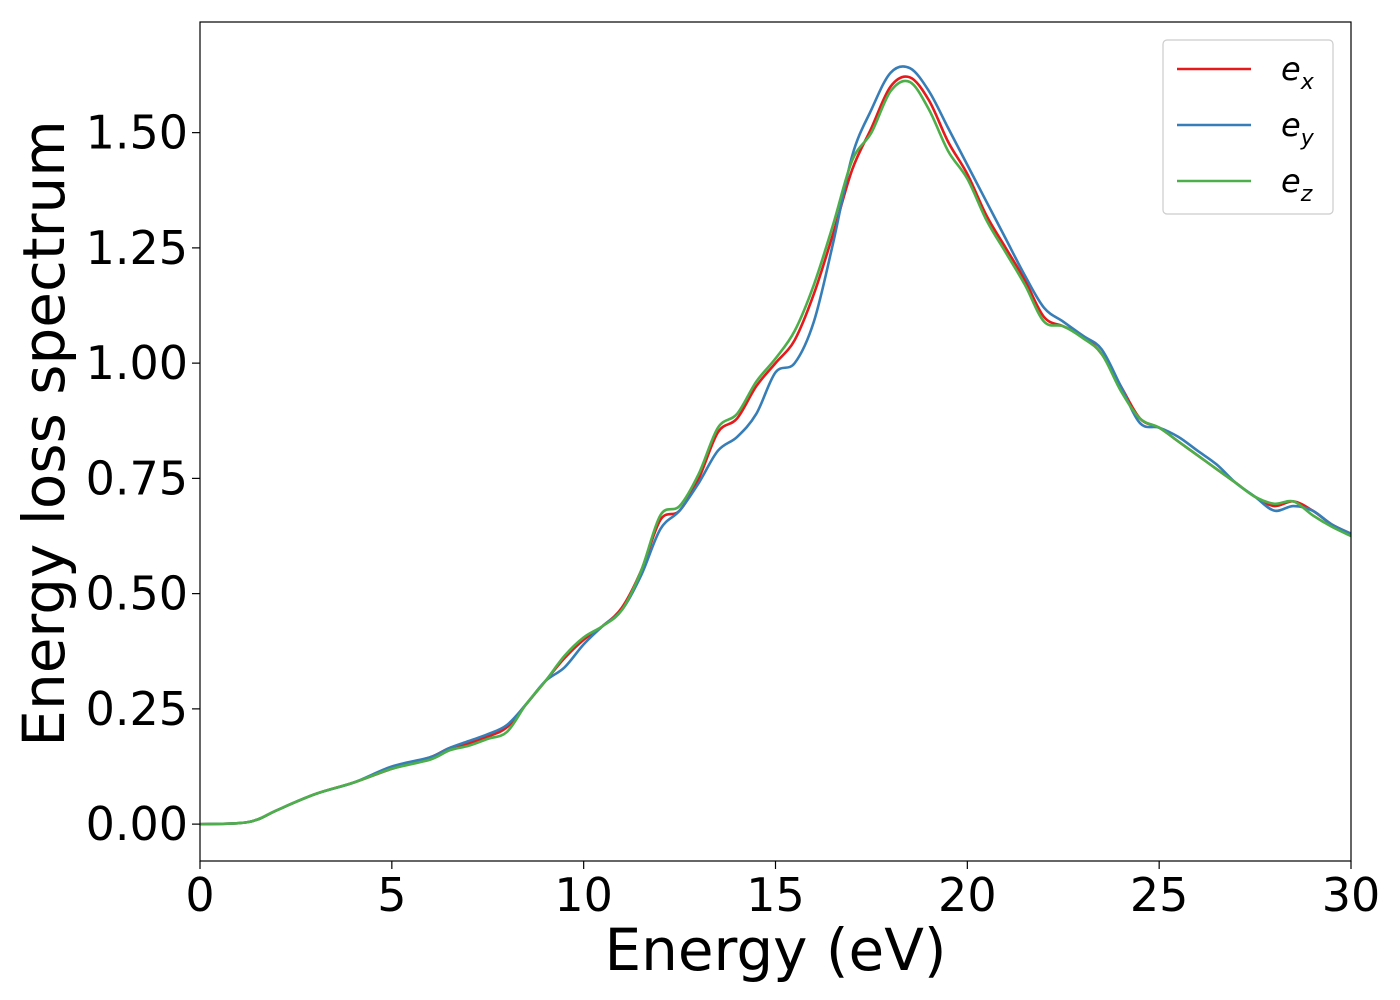  I want to click on y-axis-ticks: 0.00 0.25 0.50 0.75 1.00 1.25 1.50, so click(143, 478).